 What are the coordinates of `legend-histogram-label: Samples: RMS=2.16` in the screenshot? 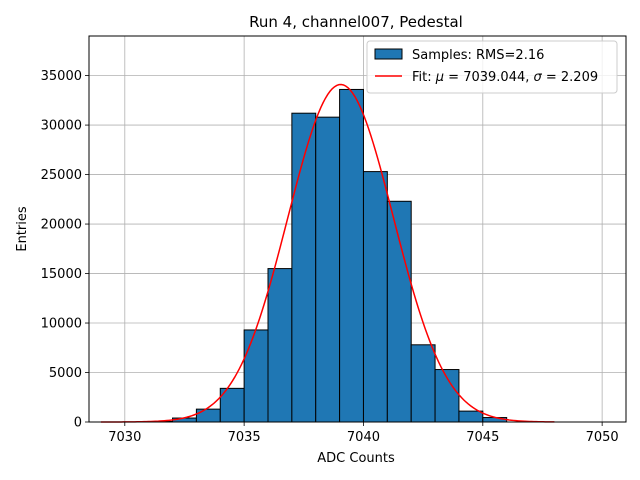 It's located at (478, 55).